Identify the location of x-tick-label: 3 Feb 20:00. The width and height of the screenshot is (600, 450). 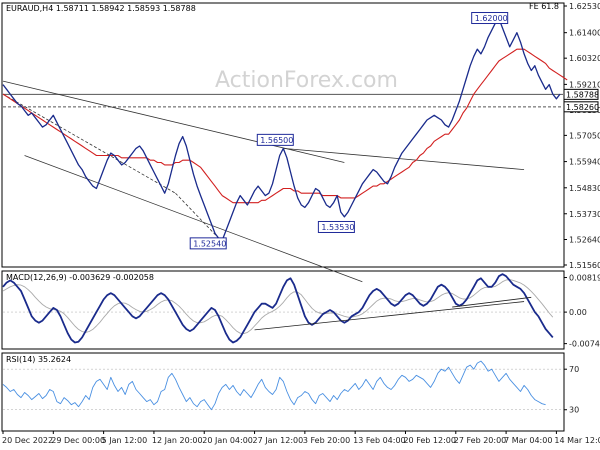
(326, 440).